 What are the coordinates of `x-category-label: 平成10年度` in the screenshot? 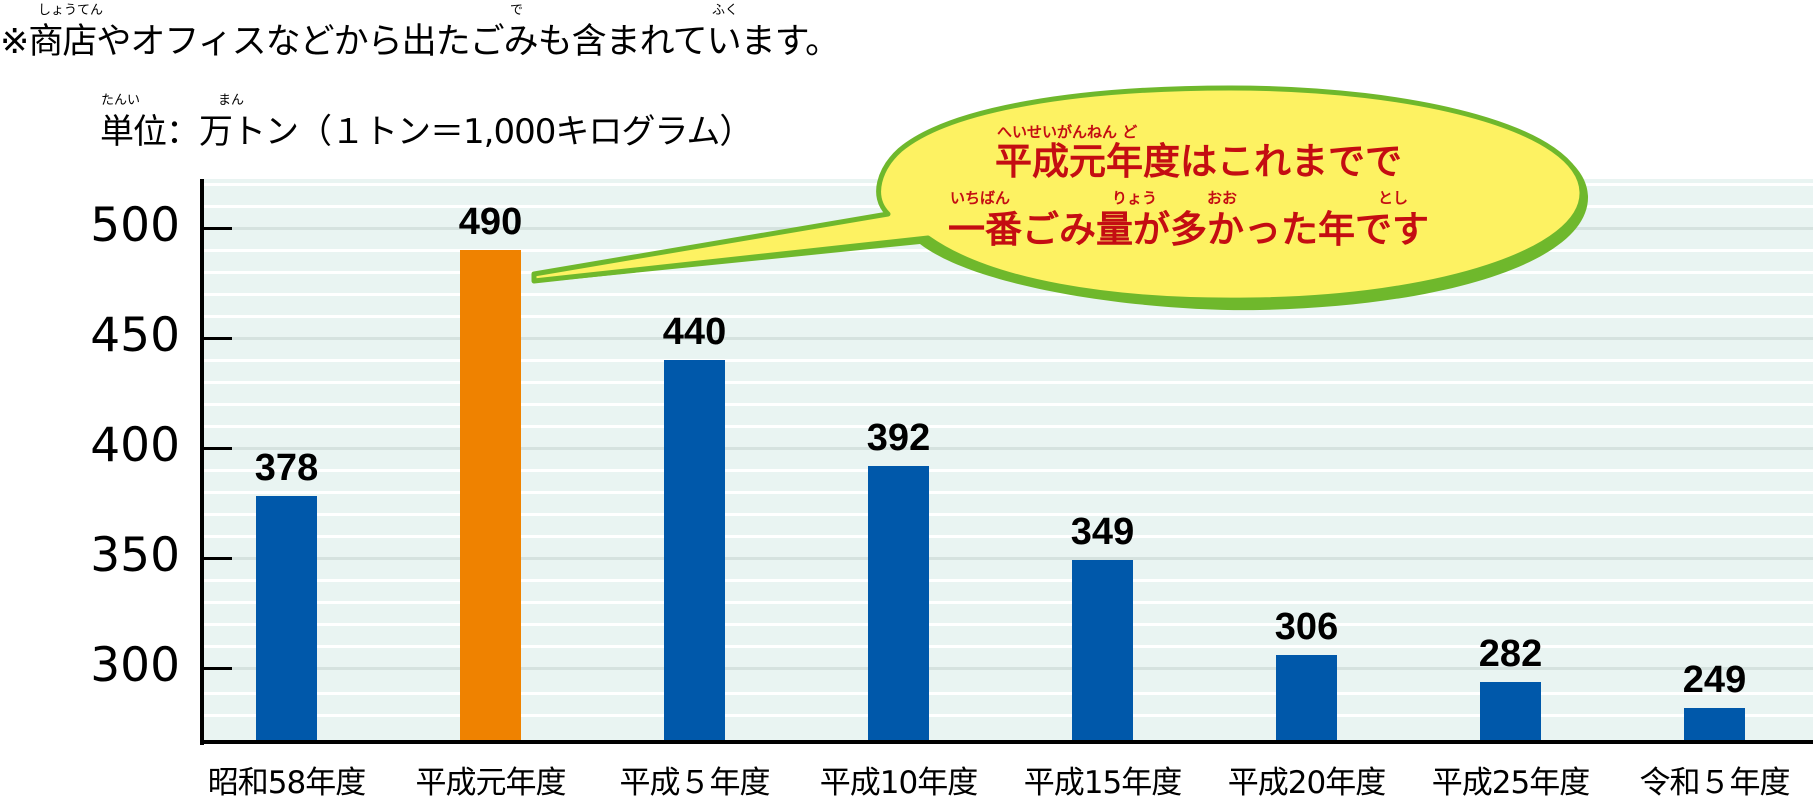 It's located at (898, 783).